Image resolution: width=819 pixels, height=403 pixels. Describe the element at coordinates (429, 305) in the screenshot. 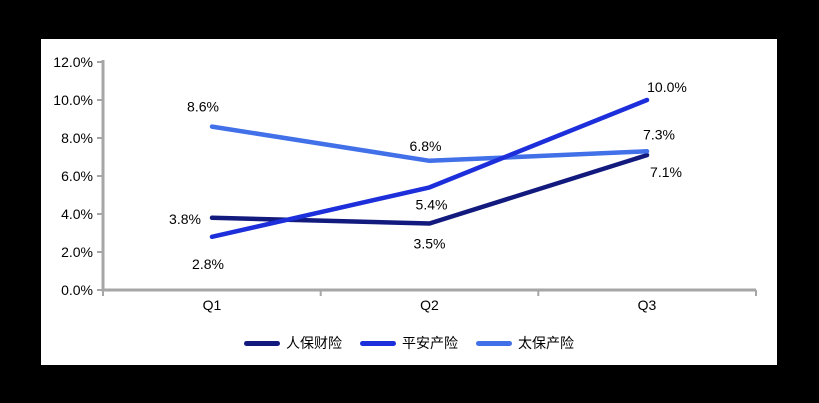

I see `x-category-label: Q2` at that location.